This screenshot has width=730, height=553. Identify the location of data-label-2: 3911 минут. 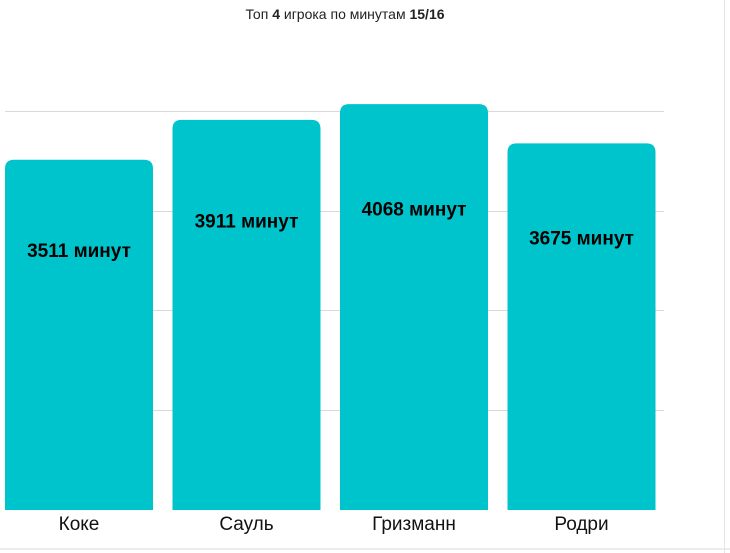
(247, 221).